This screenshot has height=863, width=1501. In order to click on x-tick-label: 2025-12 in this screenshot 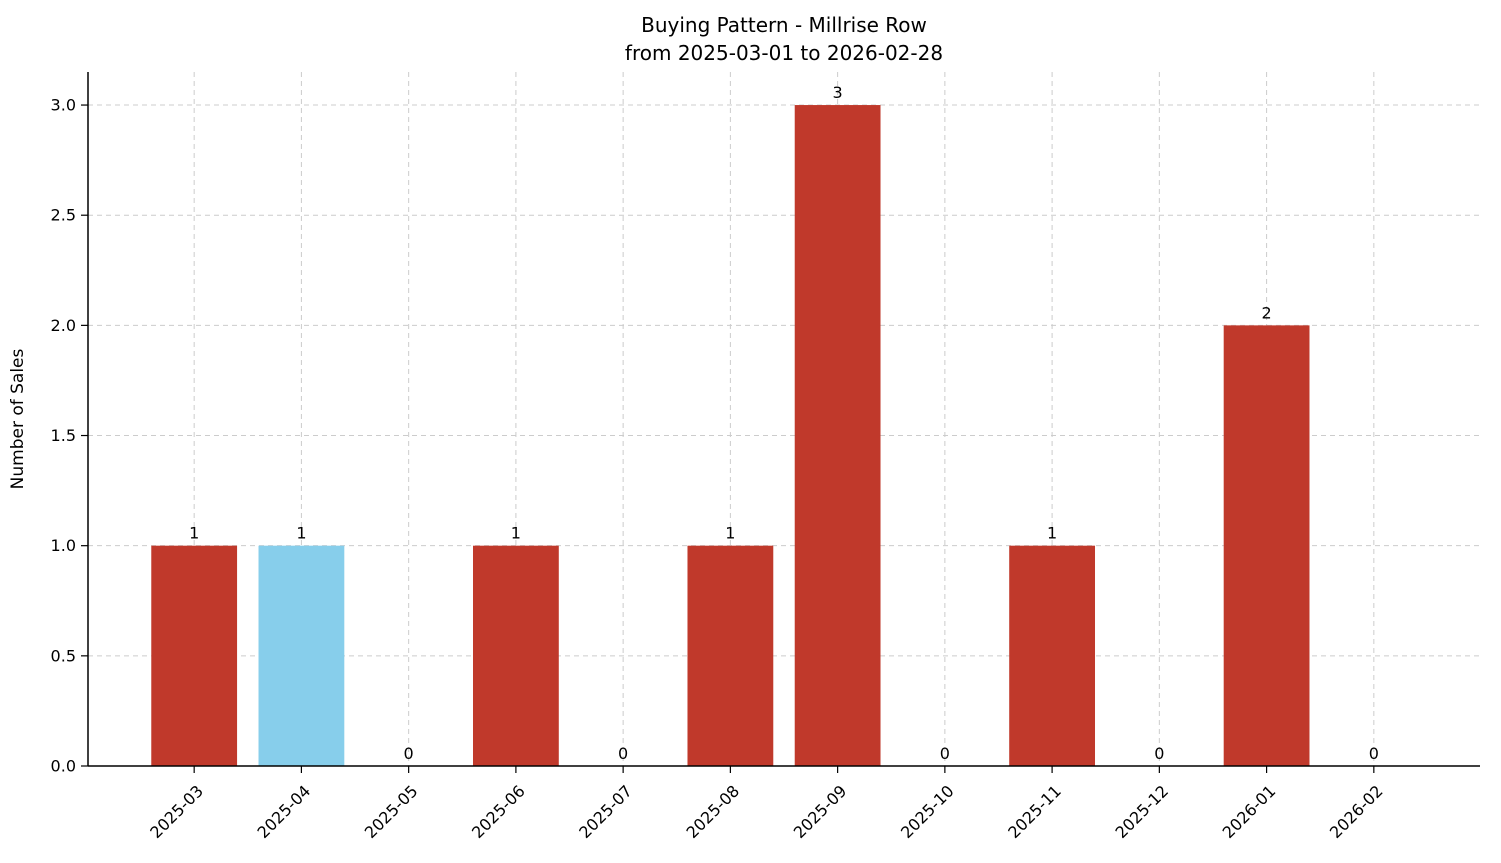, I will do `click(1141, 811)`.